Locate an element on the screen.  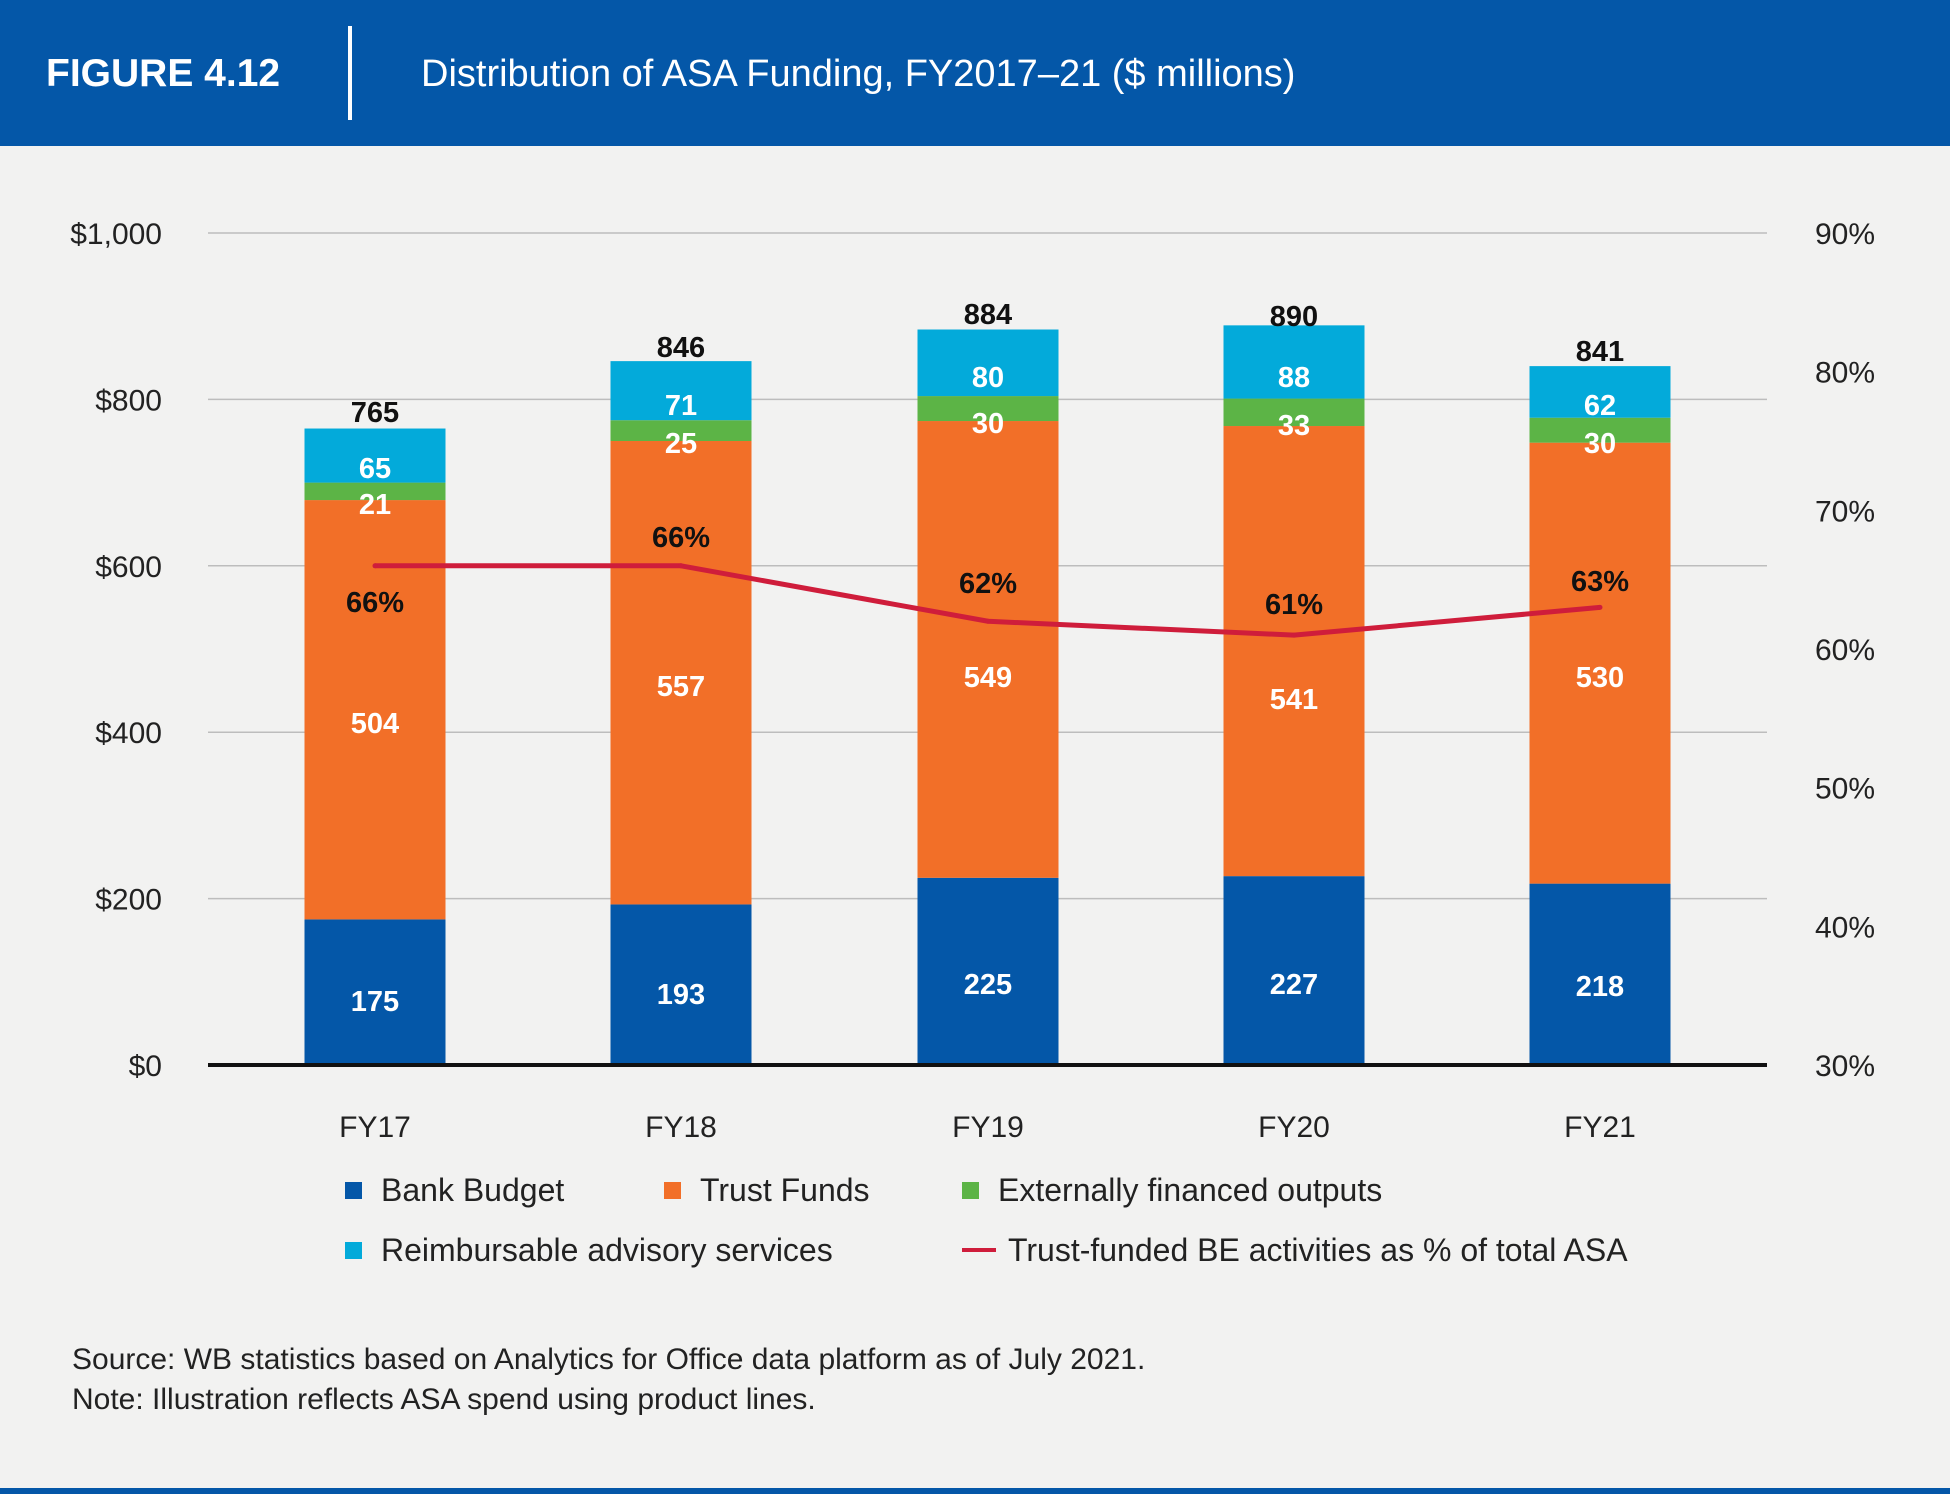
legend-item-bank-budget: Bank Budget is located at coordinates (454, 1190).